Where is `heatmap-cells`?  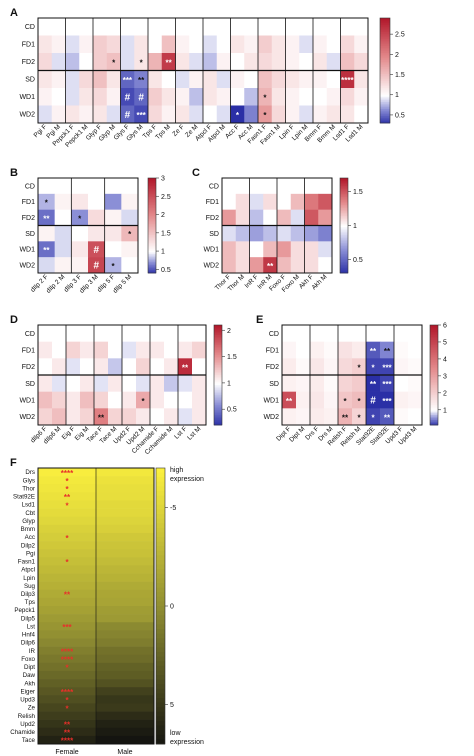 heatmap-cells is located at coordinates (203, 71).